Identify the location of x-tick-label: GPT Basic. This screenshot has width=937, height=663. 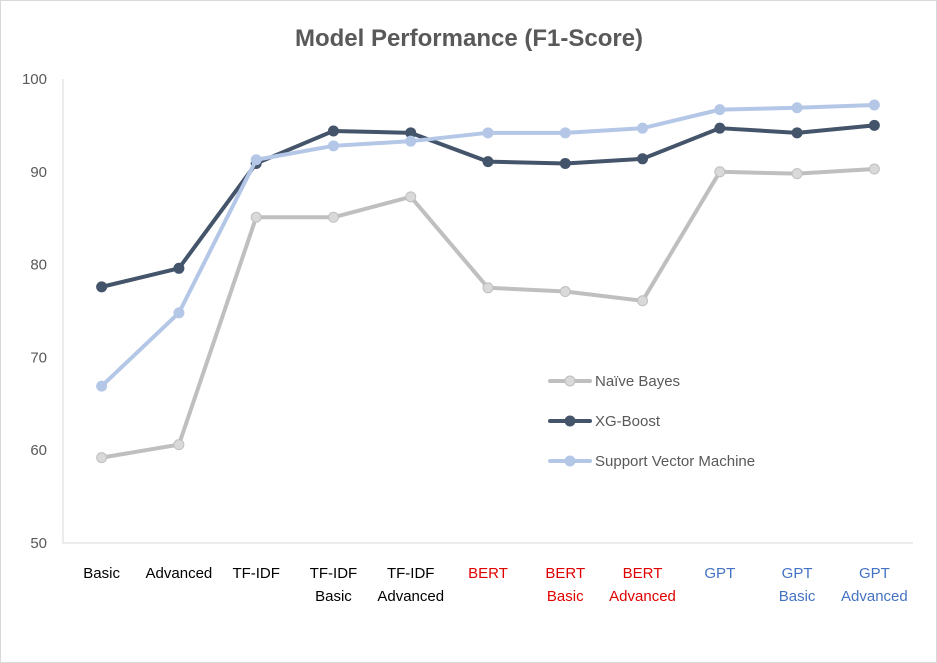
(797, 585).